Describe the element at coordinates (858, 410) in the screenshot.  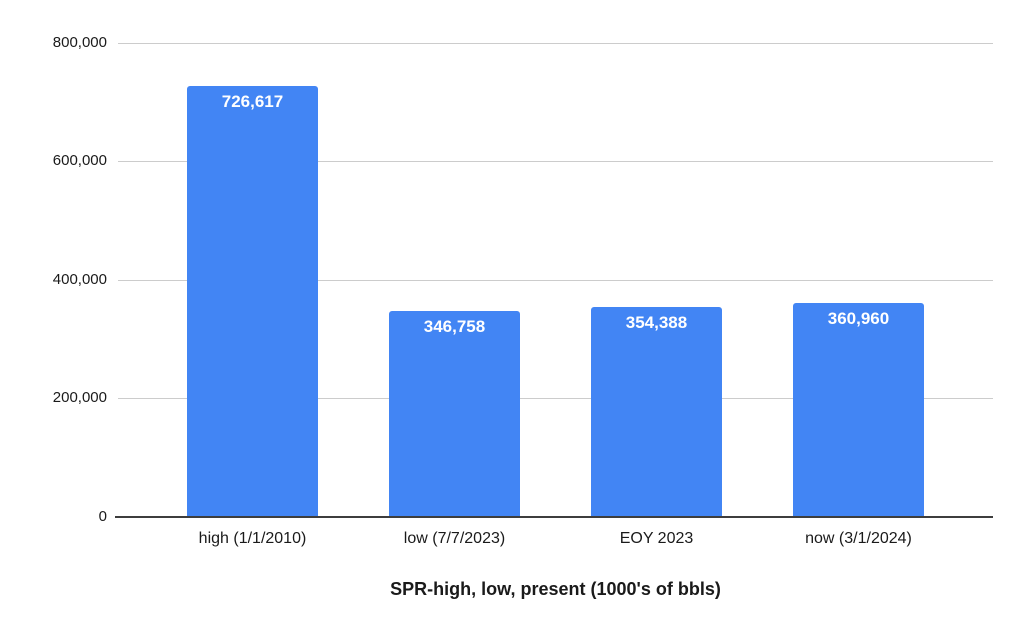
I see `bar-4: 360,960` at that location.